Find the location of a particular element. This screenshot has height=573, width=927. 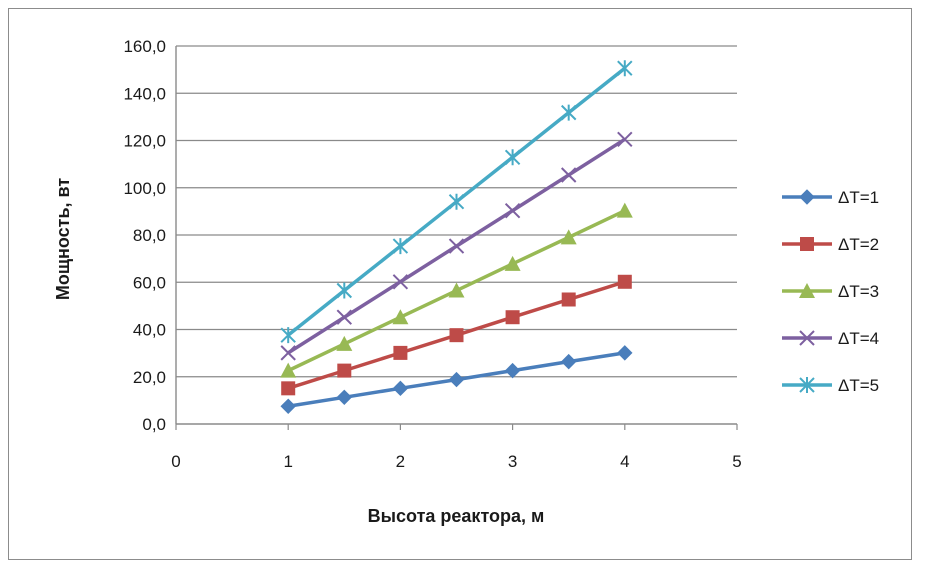

legend-item: ΔT=5 is located at coordinates (830, 385).